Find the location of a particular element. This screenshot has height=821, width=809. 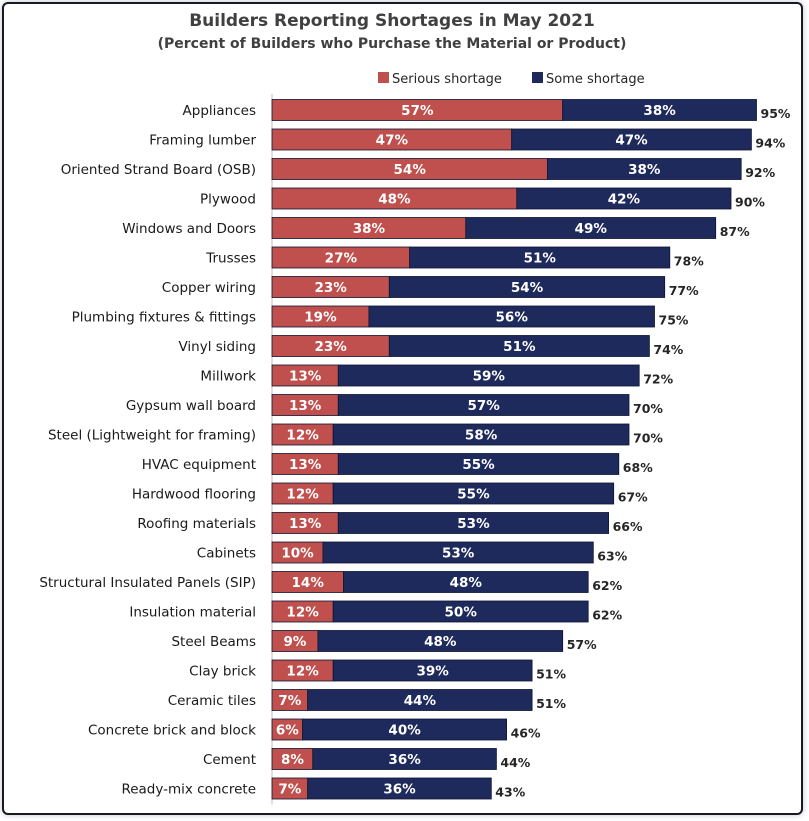

category-label: Appliances is located at coordinates (219, 111).